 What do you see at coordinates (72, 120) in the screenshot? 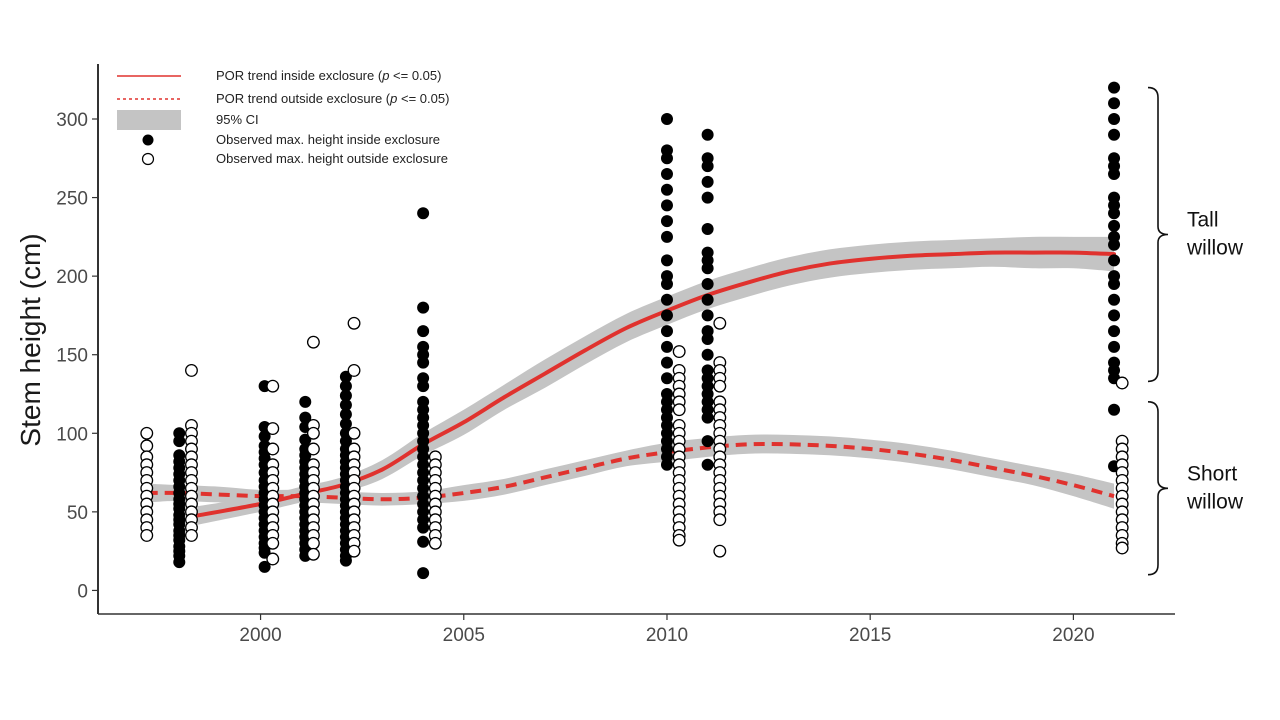
I see `y-tick-label: 300` at bounding box center [72, 120].